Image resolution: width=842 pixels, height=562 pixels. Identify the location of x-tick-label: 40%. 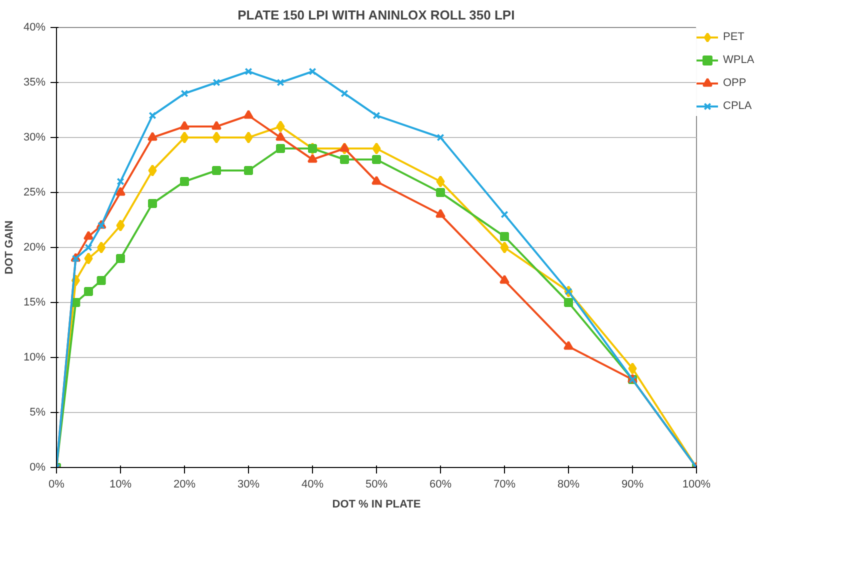
(312, 484).